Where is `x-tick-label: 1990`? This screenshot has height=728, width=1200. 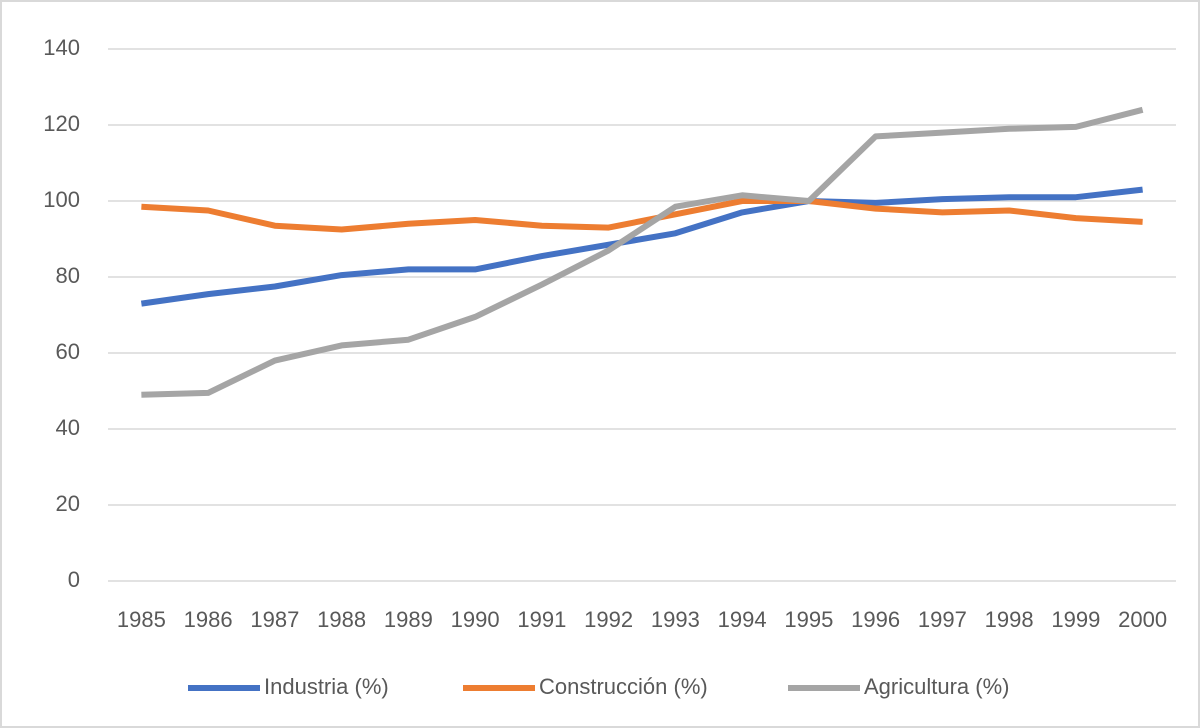
x-tick-label: 1990 is located at coordinates (475, 619).